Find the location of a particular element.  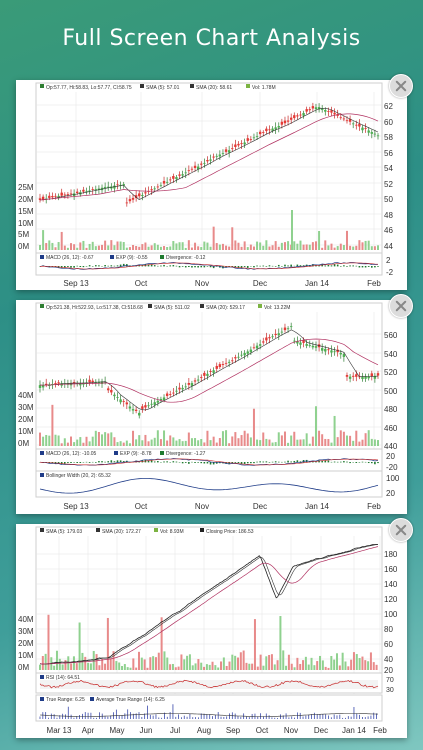

legend-sma20: SMA (20): 529.17 is located at coordinates (225, 308).